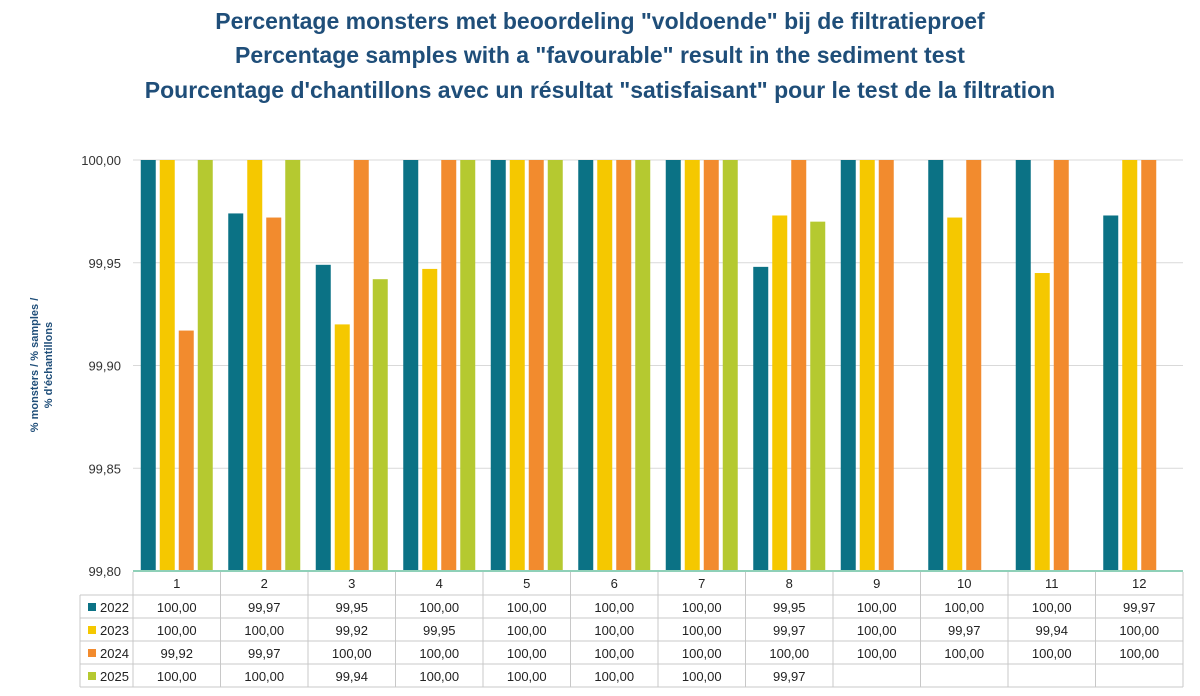 The image size is (1200, 696). Describe the element at coordinates (104, 263) in the screenshot. I see `y-tick-label: 99,95` at that location.